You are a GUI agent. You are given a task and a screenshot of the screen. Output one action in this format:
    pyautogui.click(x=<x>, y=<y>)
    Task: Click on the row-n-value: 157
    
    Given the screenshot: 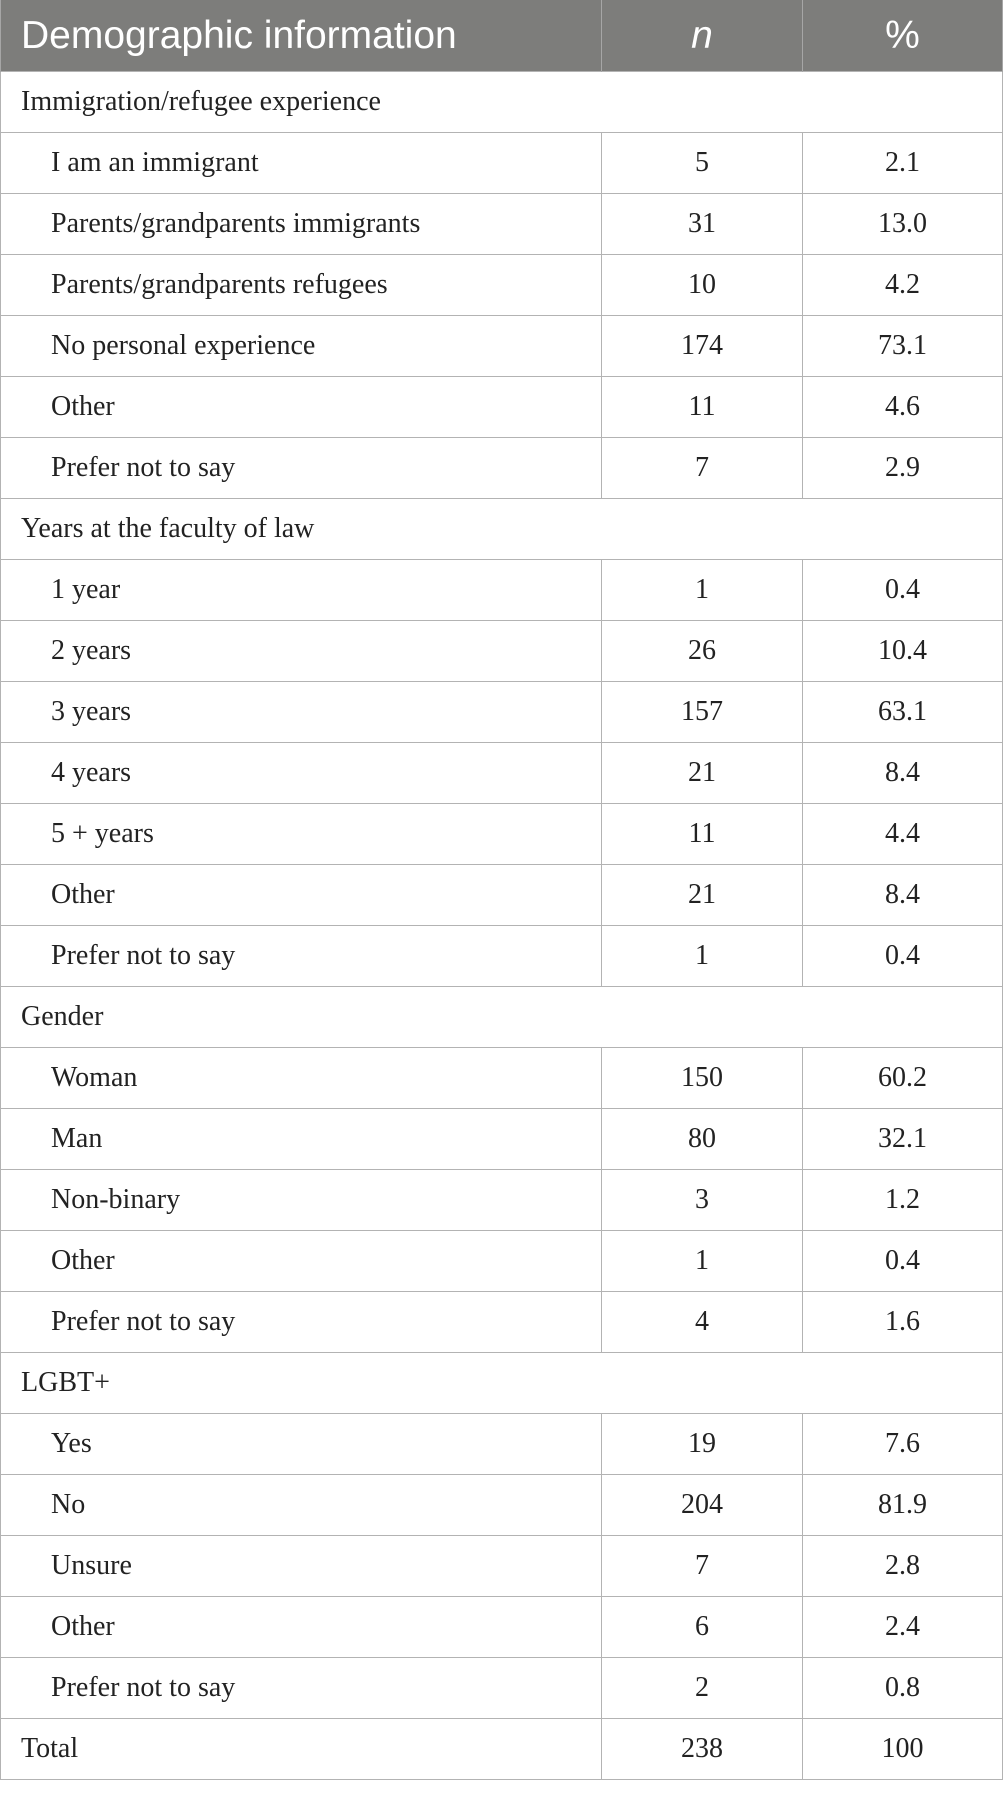 What is the action you would take?
    pyautogui.click(x=702, y=712)
    